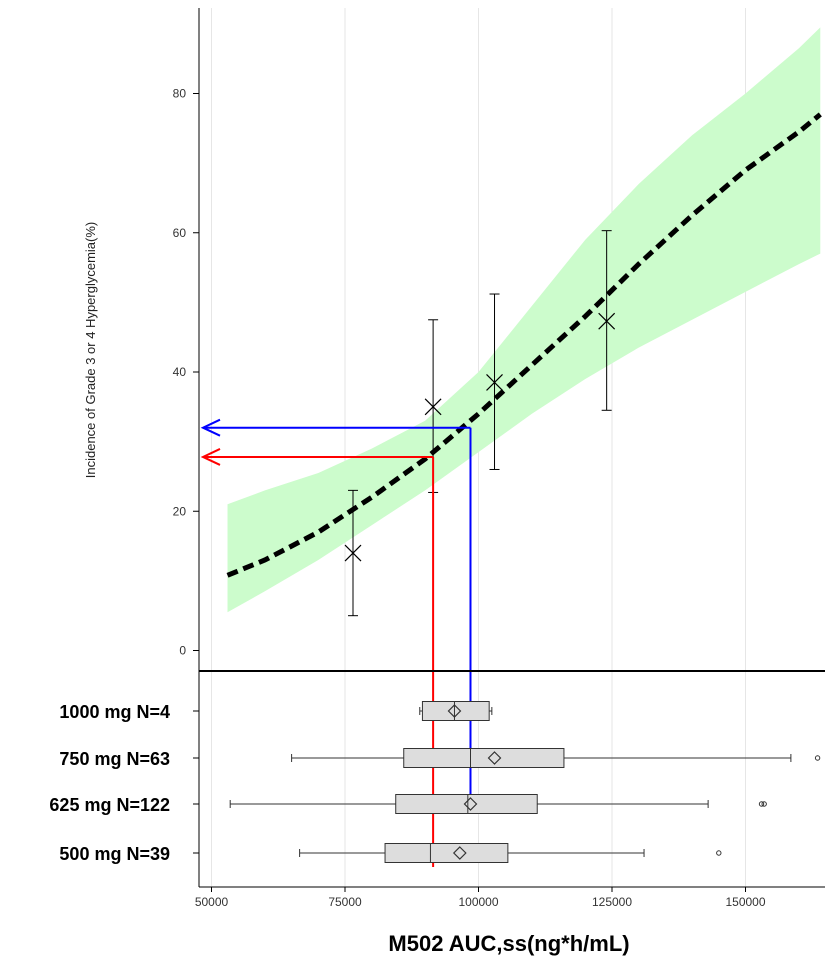 This screenshot has height=962, width=825. I want to click on x-tick-label: 150000, so click(745, 902).